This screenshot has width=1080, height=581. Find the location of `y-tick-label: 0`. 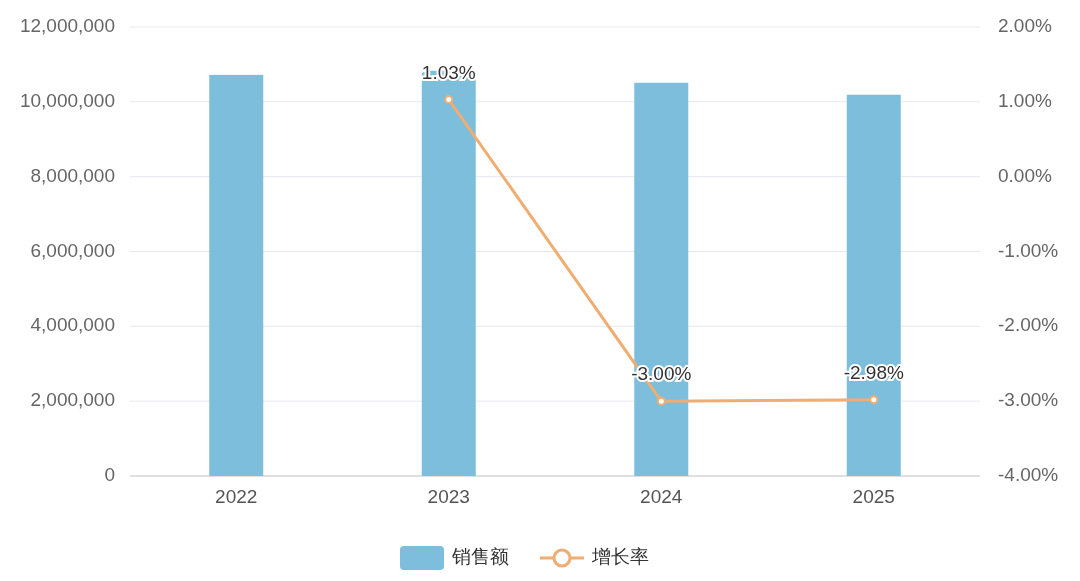

y-tick-label: 0 is located at coordinates (109, 475).